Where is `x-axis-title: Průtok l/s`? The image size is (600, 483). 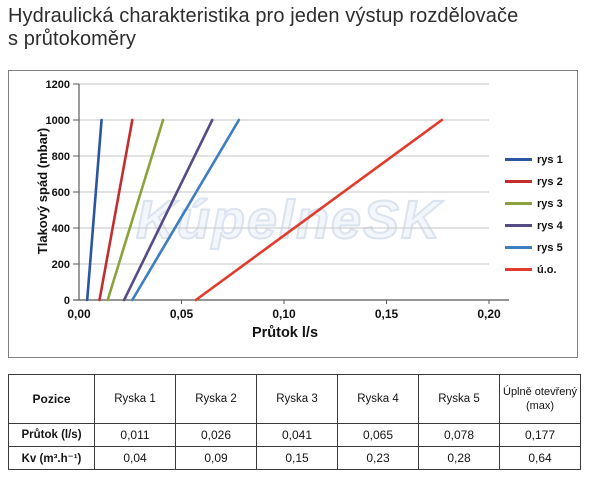
x-axis-title: Průtok l/s is located at coordinates (285, 333).